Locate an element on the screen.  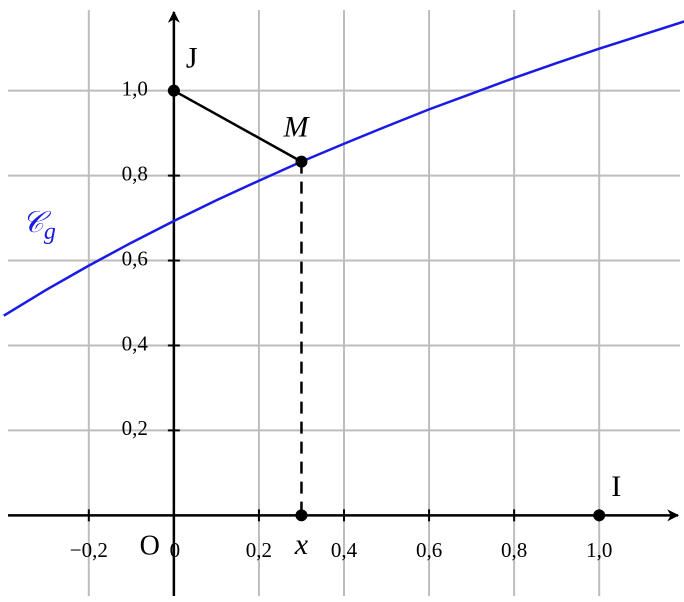
x-tick-label: 0,2 is located at coordinates (259, 550).